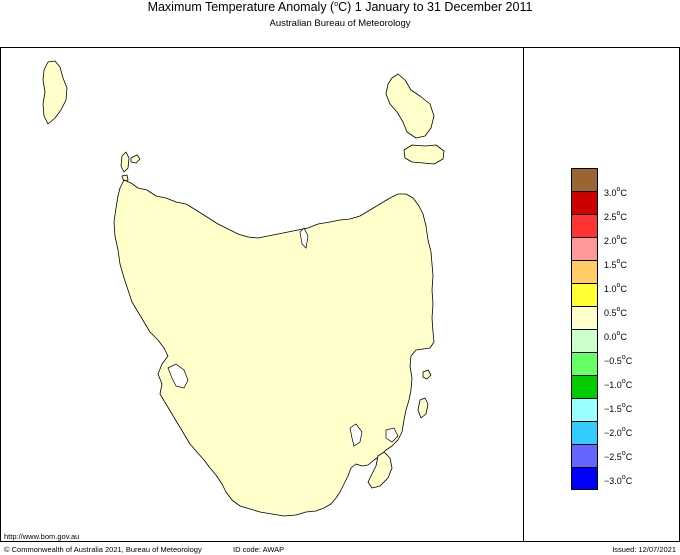 This screenshot has height=555, width=680. Describe the element at coordinates (618, 480) in the screenshot. I see `legend-tick-label: −3.0oC` at that location.